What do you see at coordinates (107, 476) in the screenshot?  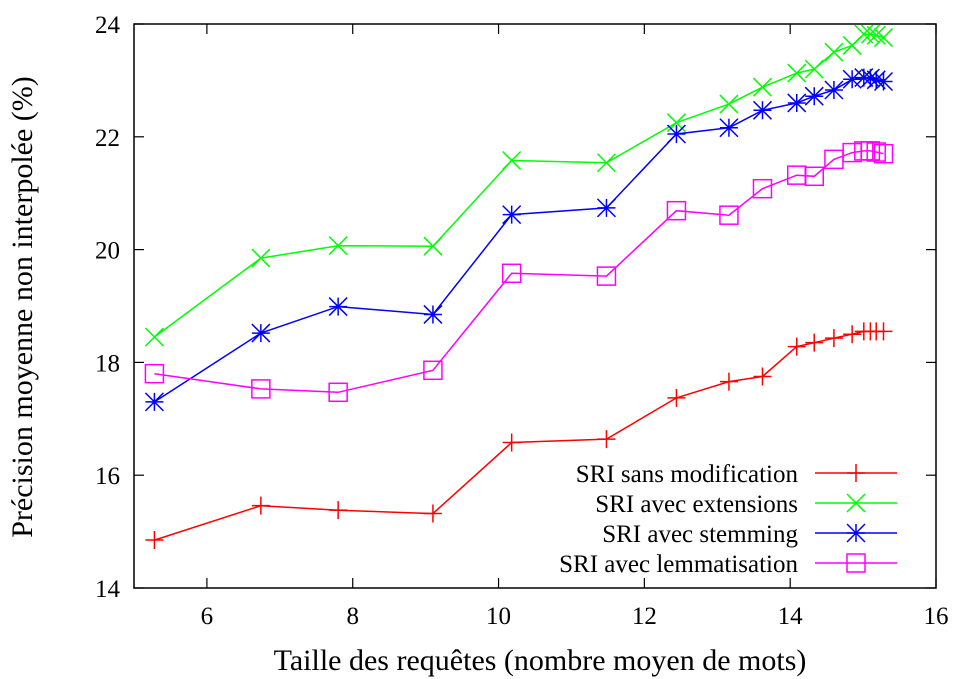 I see `y-tick-label: 16` at bounding box center [107, 476].